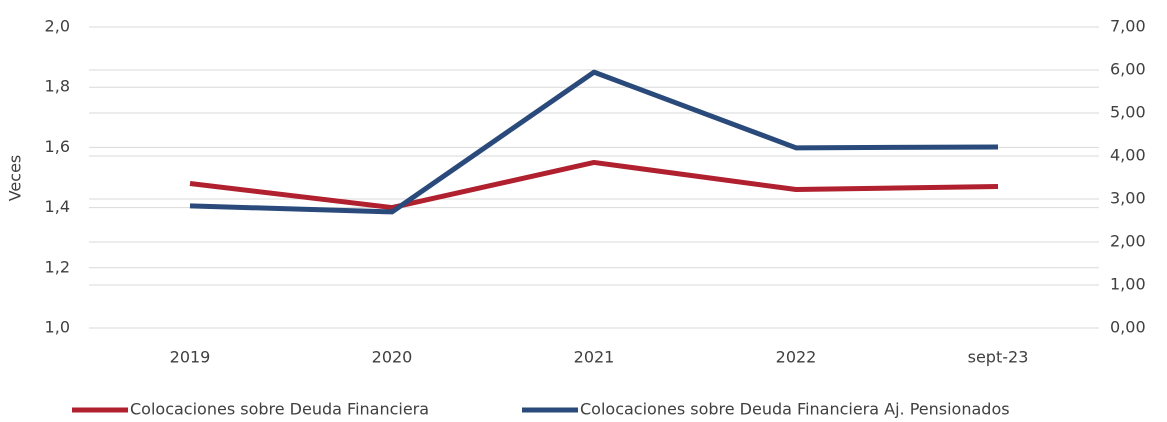  I want to click on y-tick-label: 1,0, so click(57, 327).